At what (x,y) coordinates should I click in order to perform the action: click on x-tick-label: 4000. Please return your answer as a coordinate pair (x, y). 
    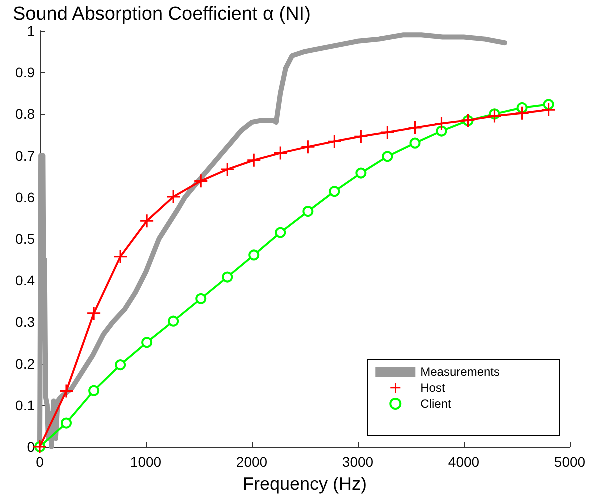
    Looking at the image, I should click on (464, 462).